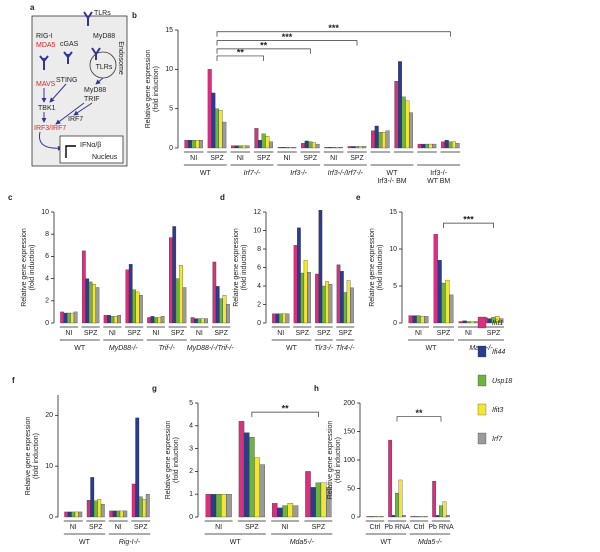 The height and width of the screenshot is (552, 600). What do you see at coordinates (47, 108) in the screenshot?
I see `label: TBK1` at bounding box center [47, 108].